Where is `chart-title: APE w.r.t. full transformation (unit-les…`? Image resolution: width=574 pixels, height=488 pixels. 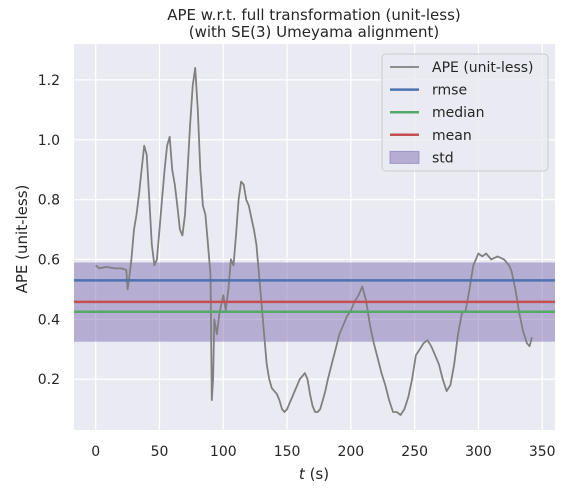
chart-title: APE w.r.t. full transformation (unit-les… is located at coordinates (314, 15).